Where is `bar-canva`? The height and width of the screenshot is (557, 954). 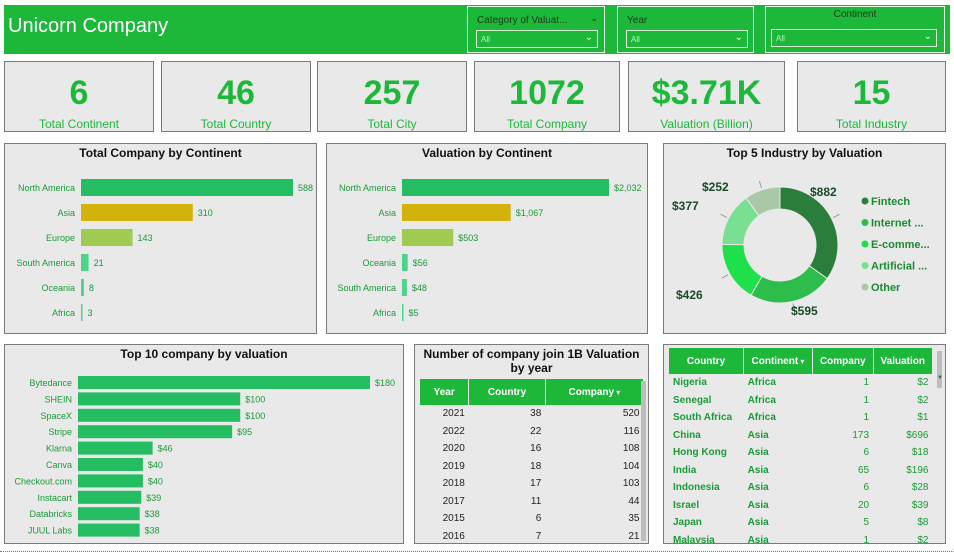
bar-canva is located at coordinates (110, 464).